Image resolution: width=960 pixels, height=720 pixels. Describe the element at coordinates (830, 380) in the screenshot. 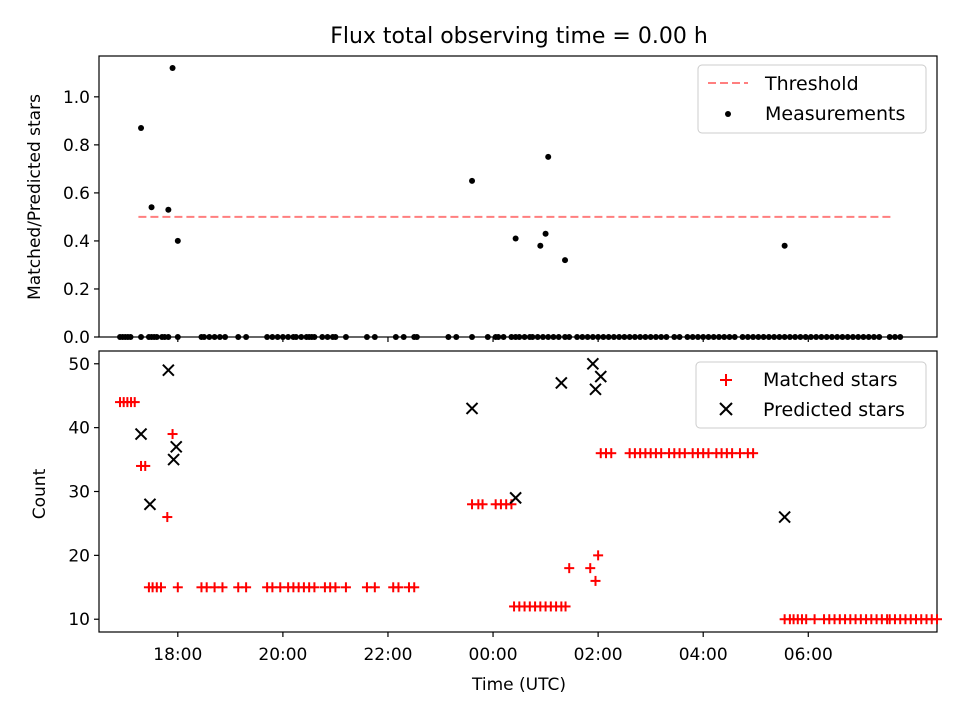

I see `legend-matched-label: Matched stars` at that location.